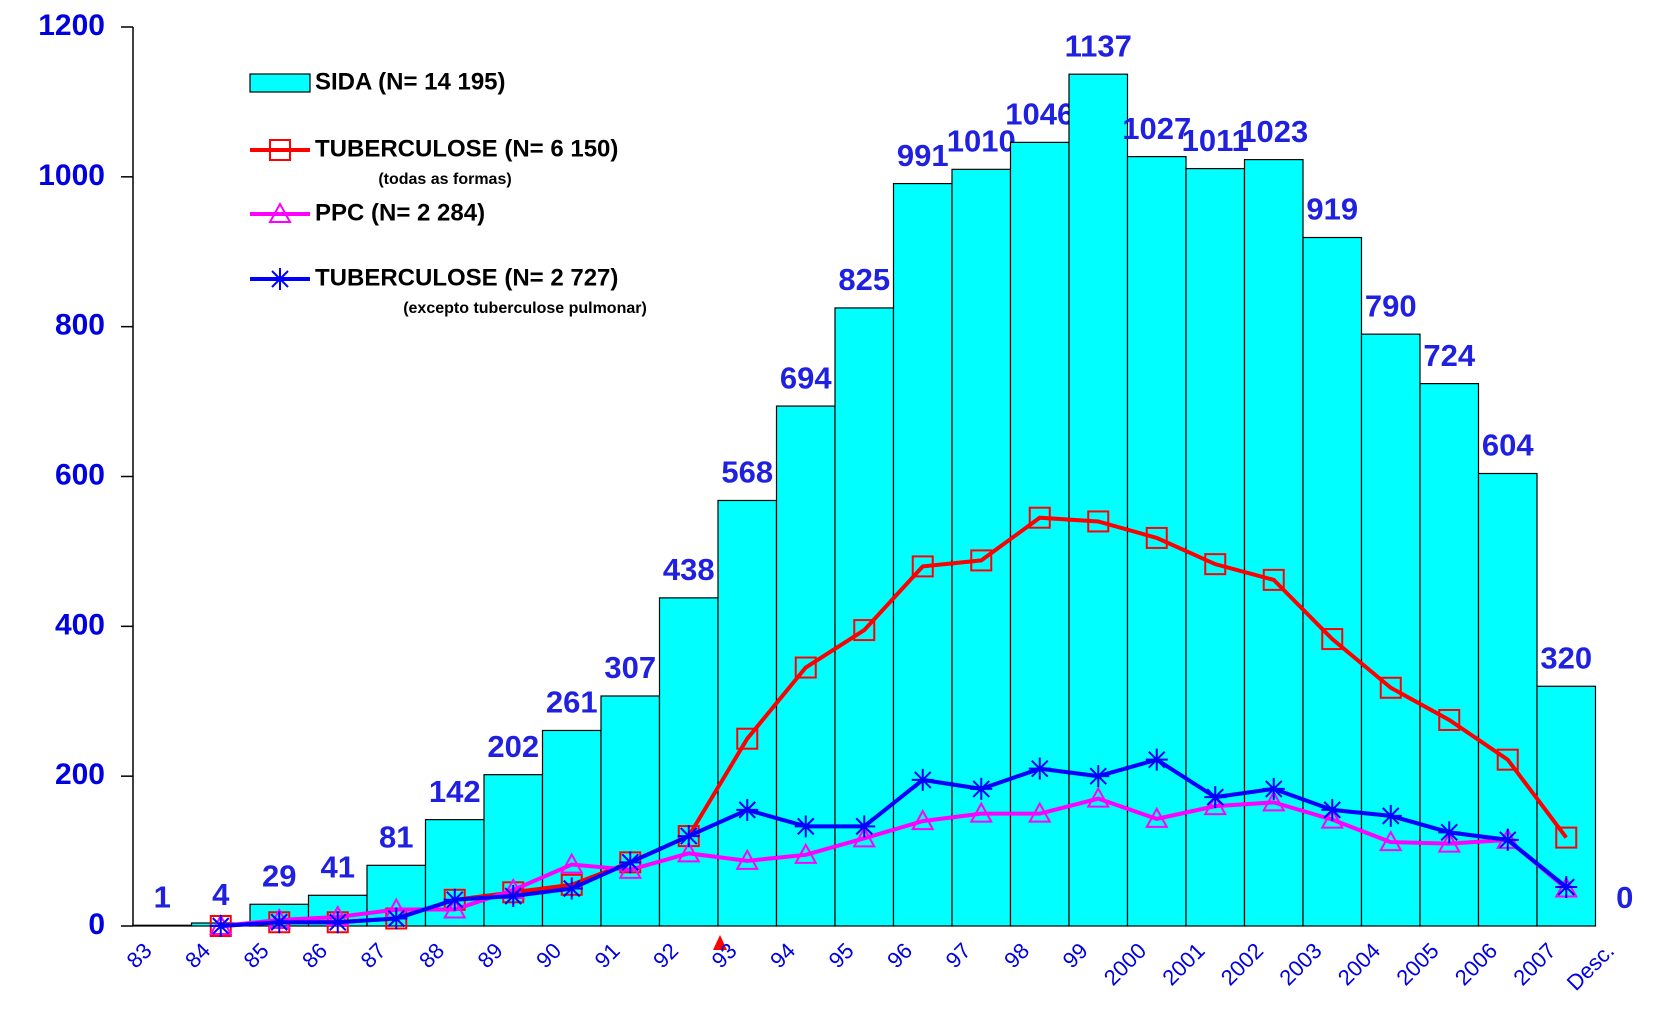  I want to click on x-tick-label: 2001, so click(1183, 964).